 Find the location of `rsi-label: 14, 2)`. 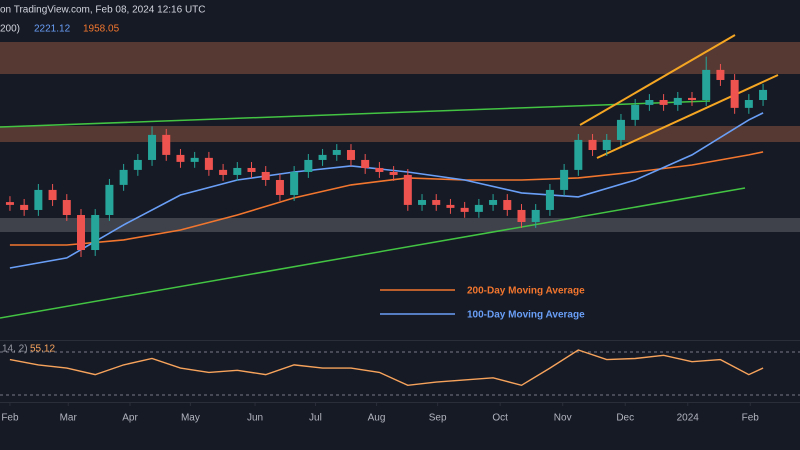

rsi-label: 14, 2) is located at coordinates (15, 349).